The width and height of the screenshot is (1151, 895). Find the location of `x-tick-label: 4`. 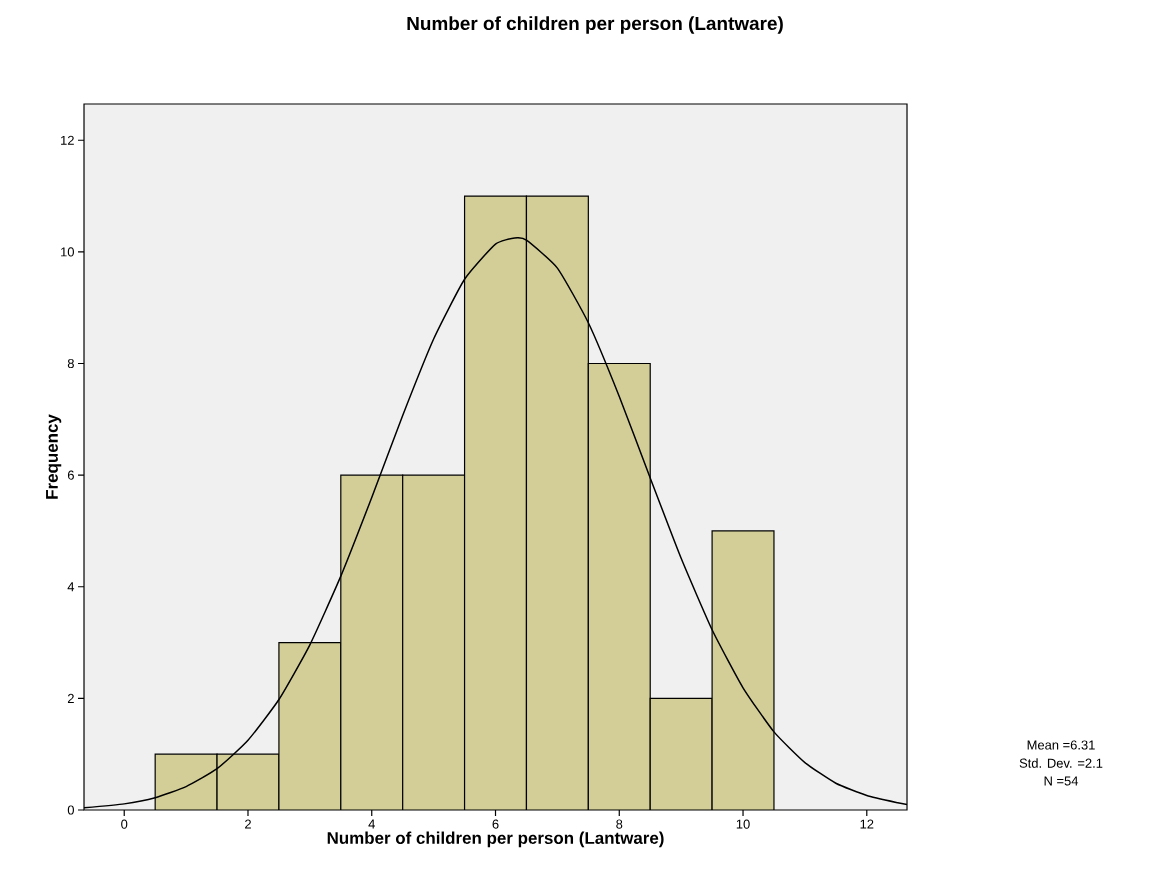

x-tick-label: 4 is located at coordinates (371, 824).